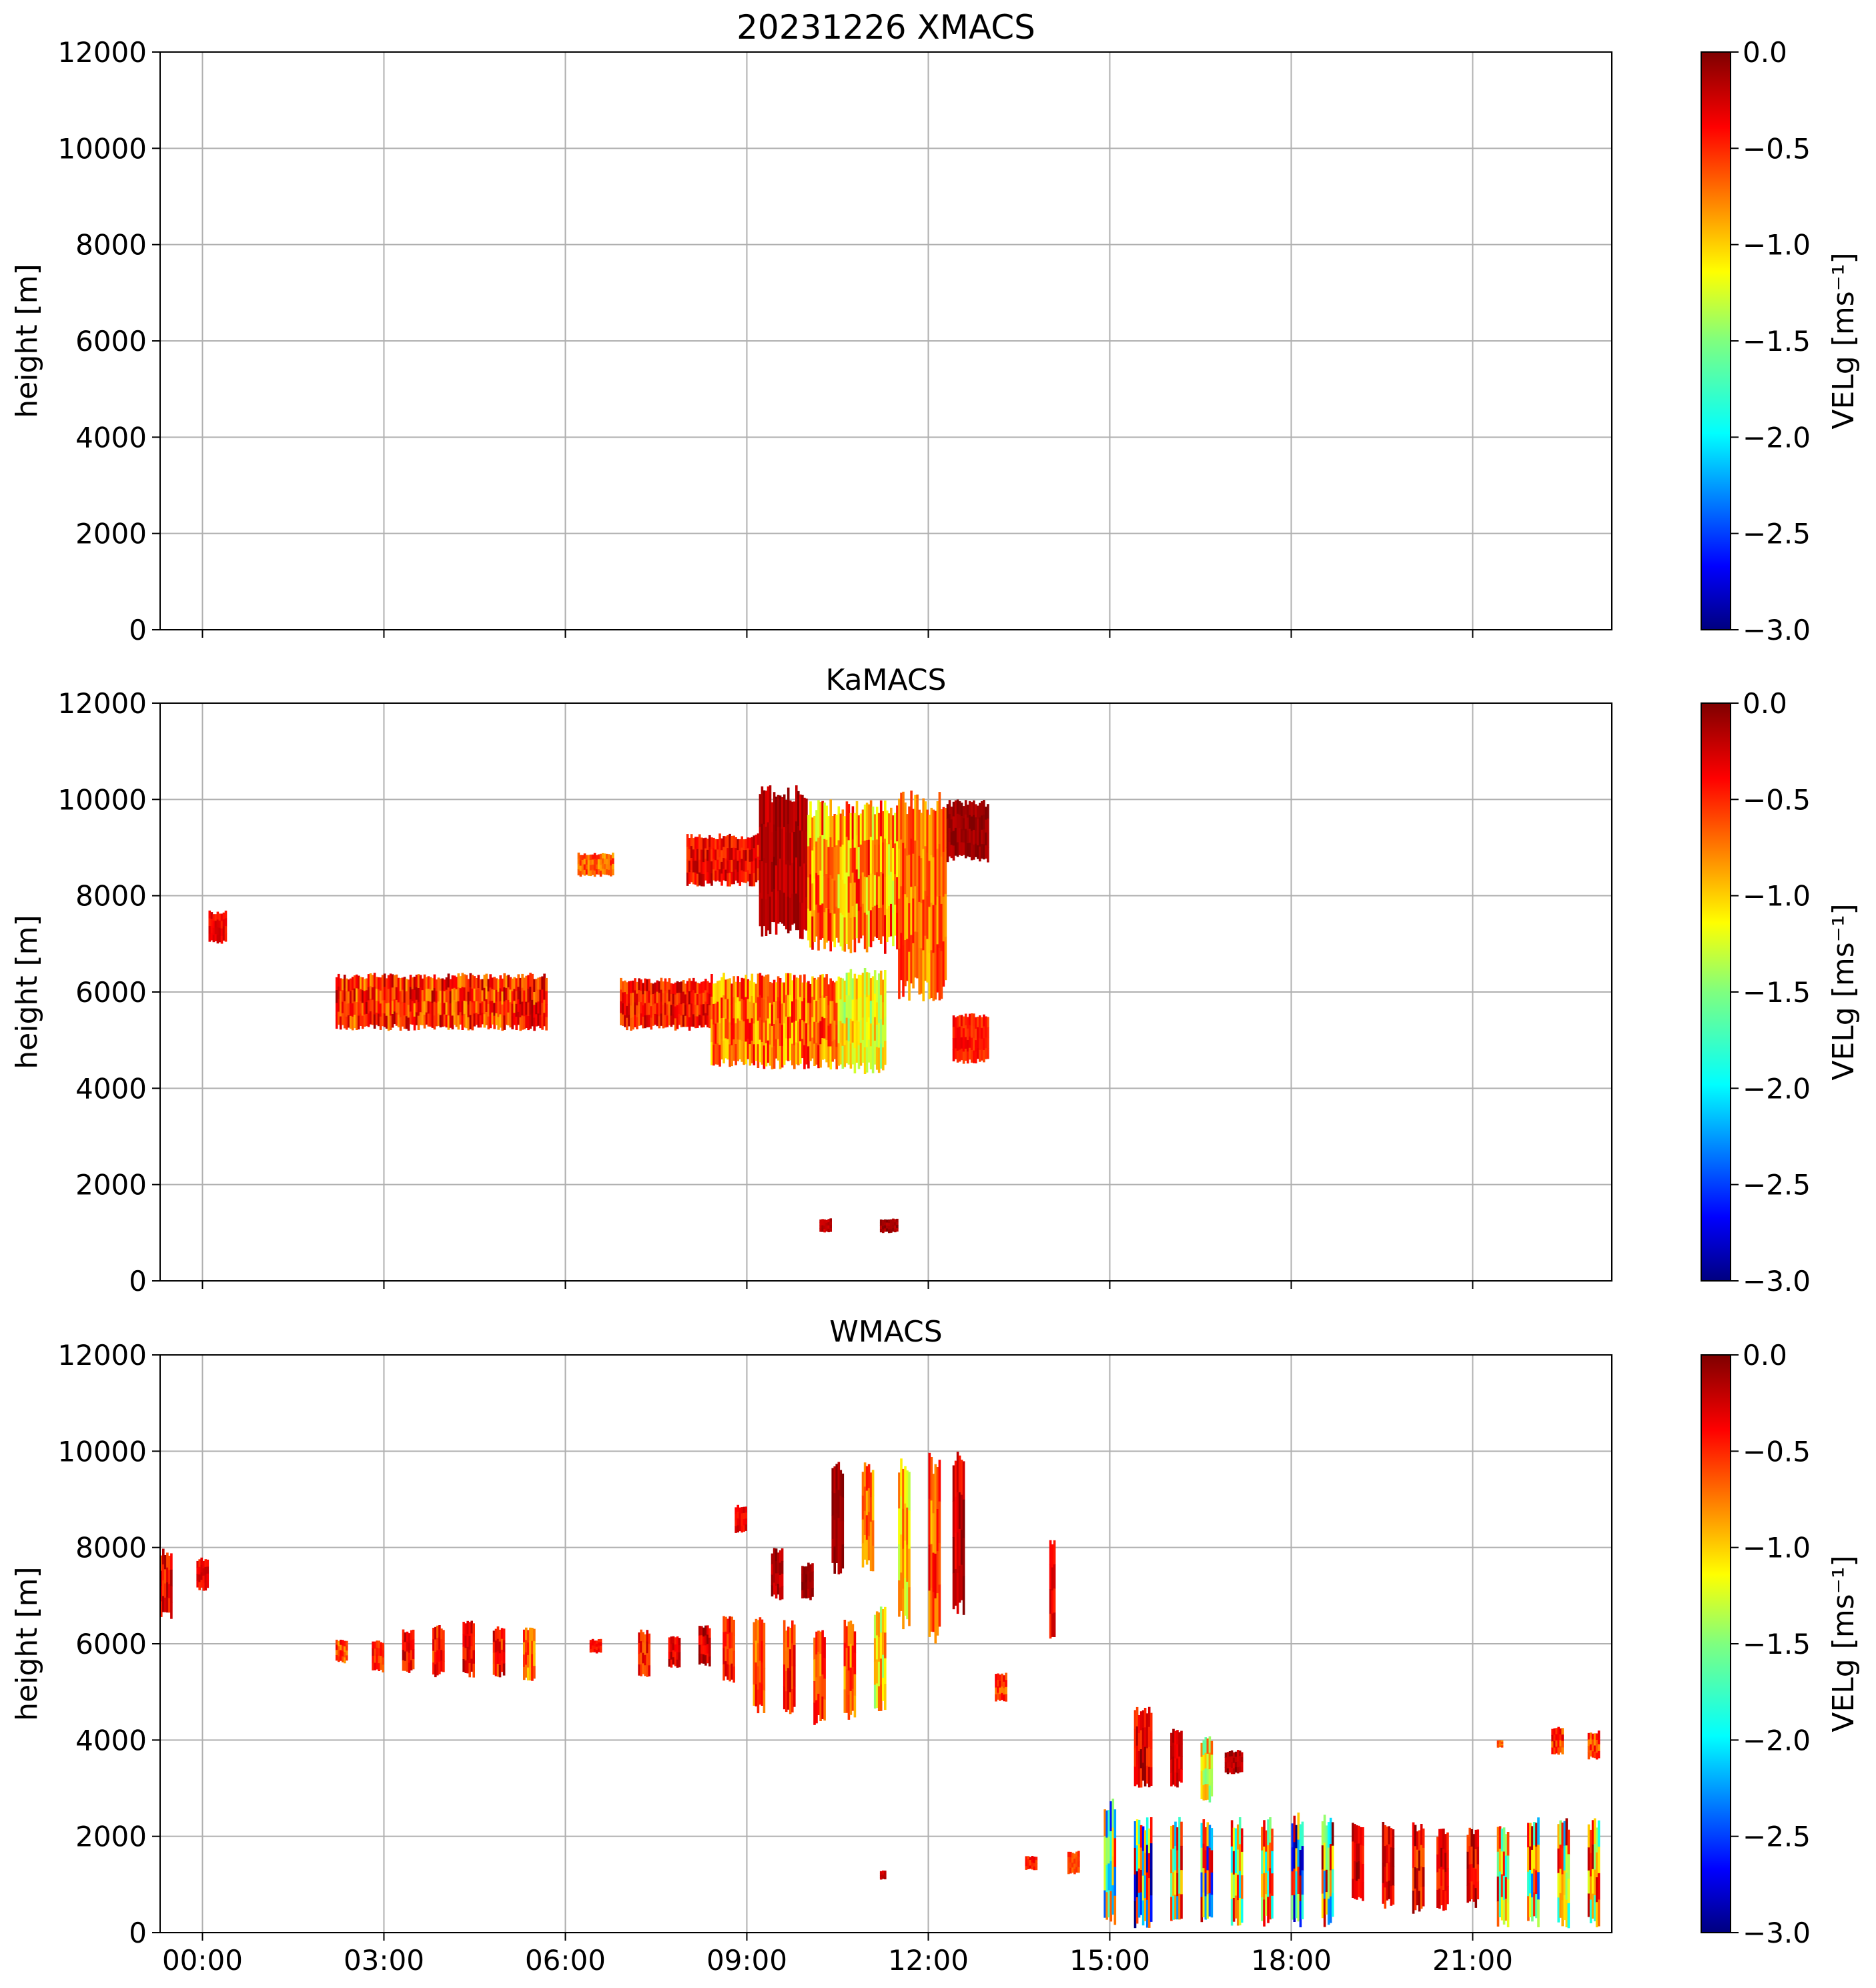 The width and height of the screenshot is (1876, 1988). Describe the element at coordinates (111, 1548) in the screenshot. I see `y-tick-label: 8000` at that location.